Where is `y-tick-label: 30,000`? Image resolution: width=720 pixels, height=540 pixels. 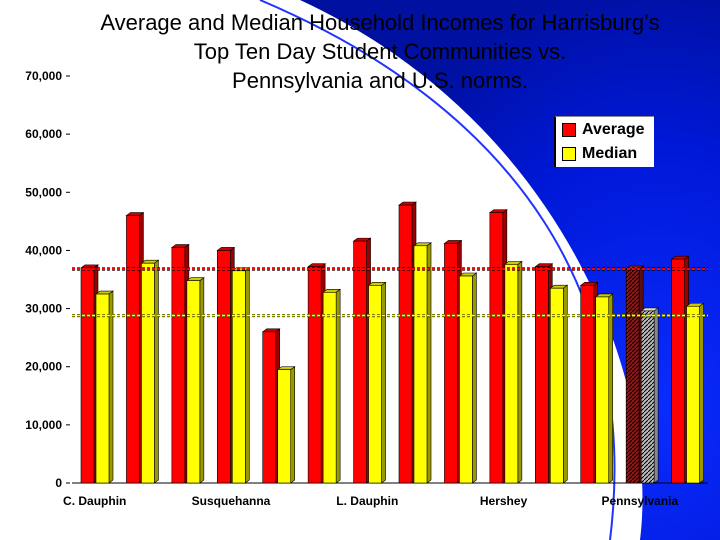
y-tick-label: 30,000 is located at coordinates (43, 309).